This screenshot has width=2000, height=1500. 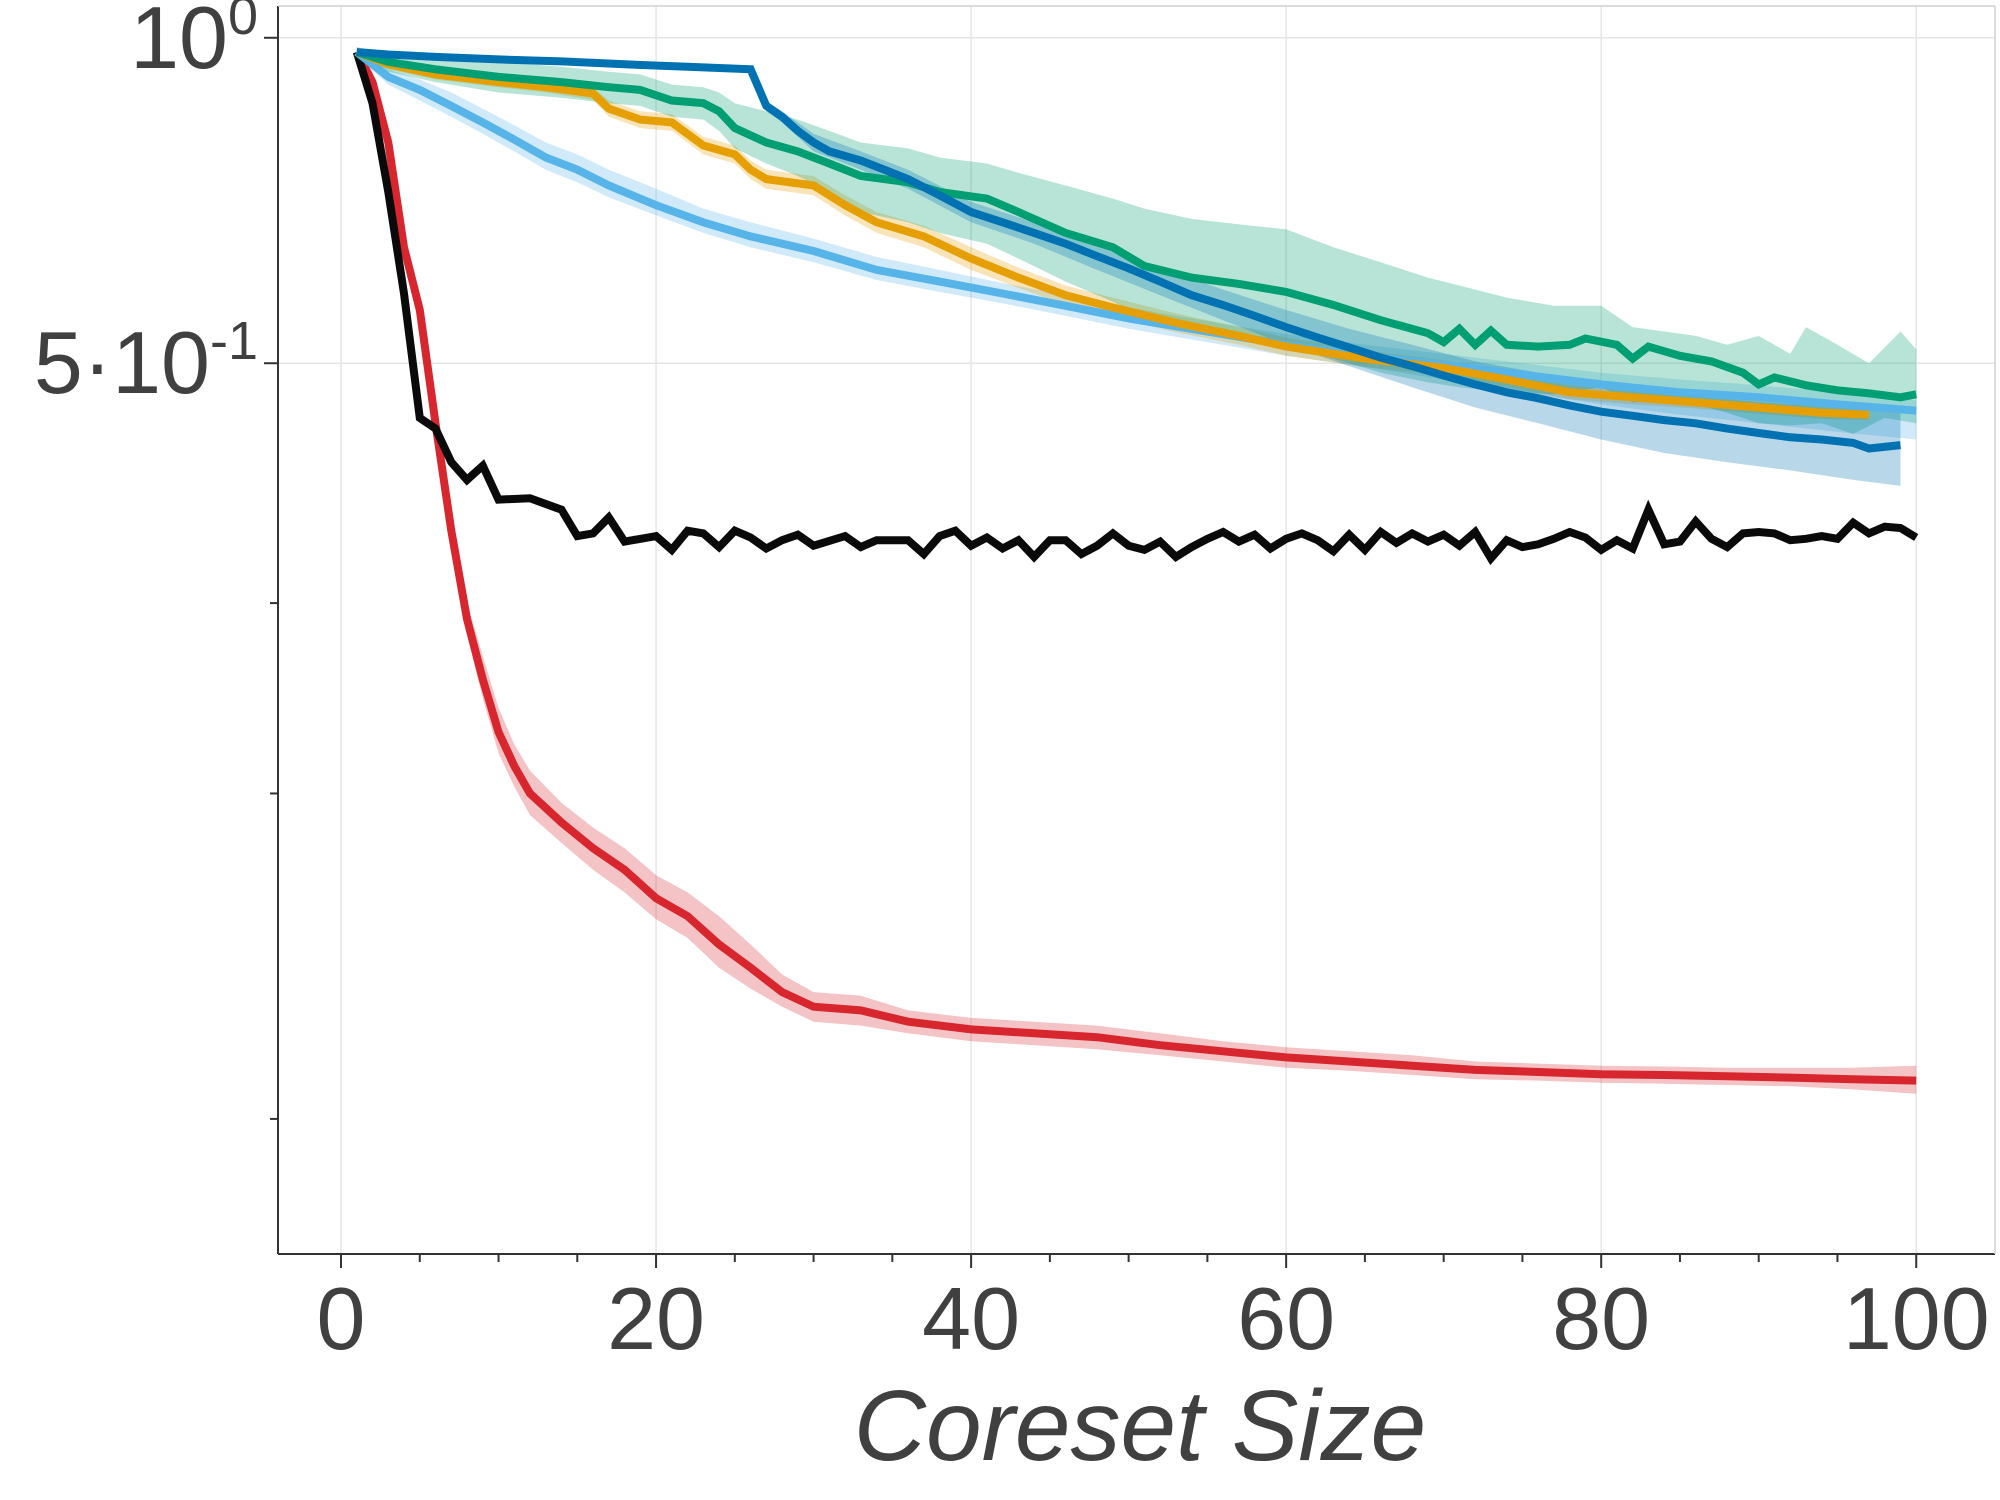 I want to click on x-tick-label: 20, so click(x=656, y=1318).